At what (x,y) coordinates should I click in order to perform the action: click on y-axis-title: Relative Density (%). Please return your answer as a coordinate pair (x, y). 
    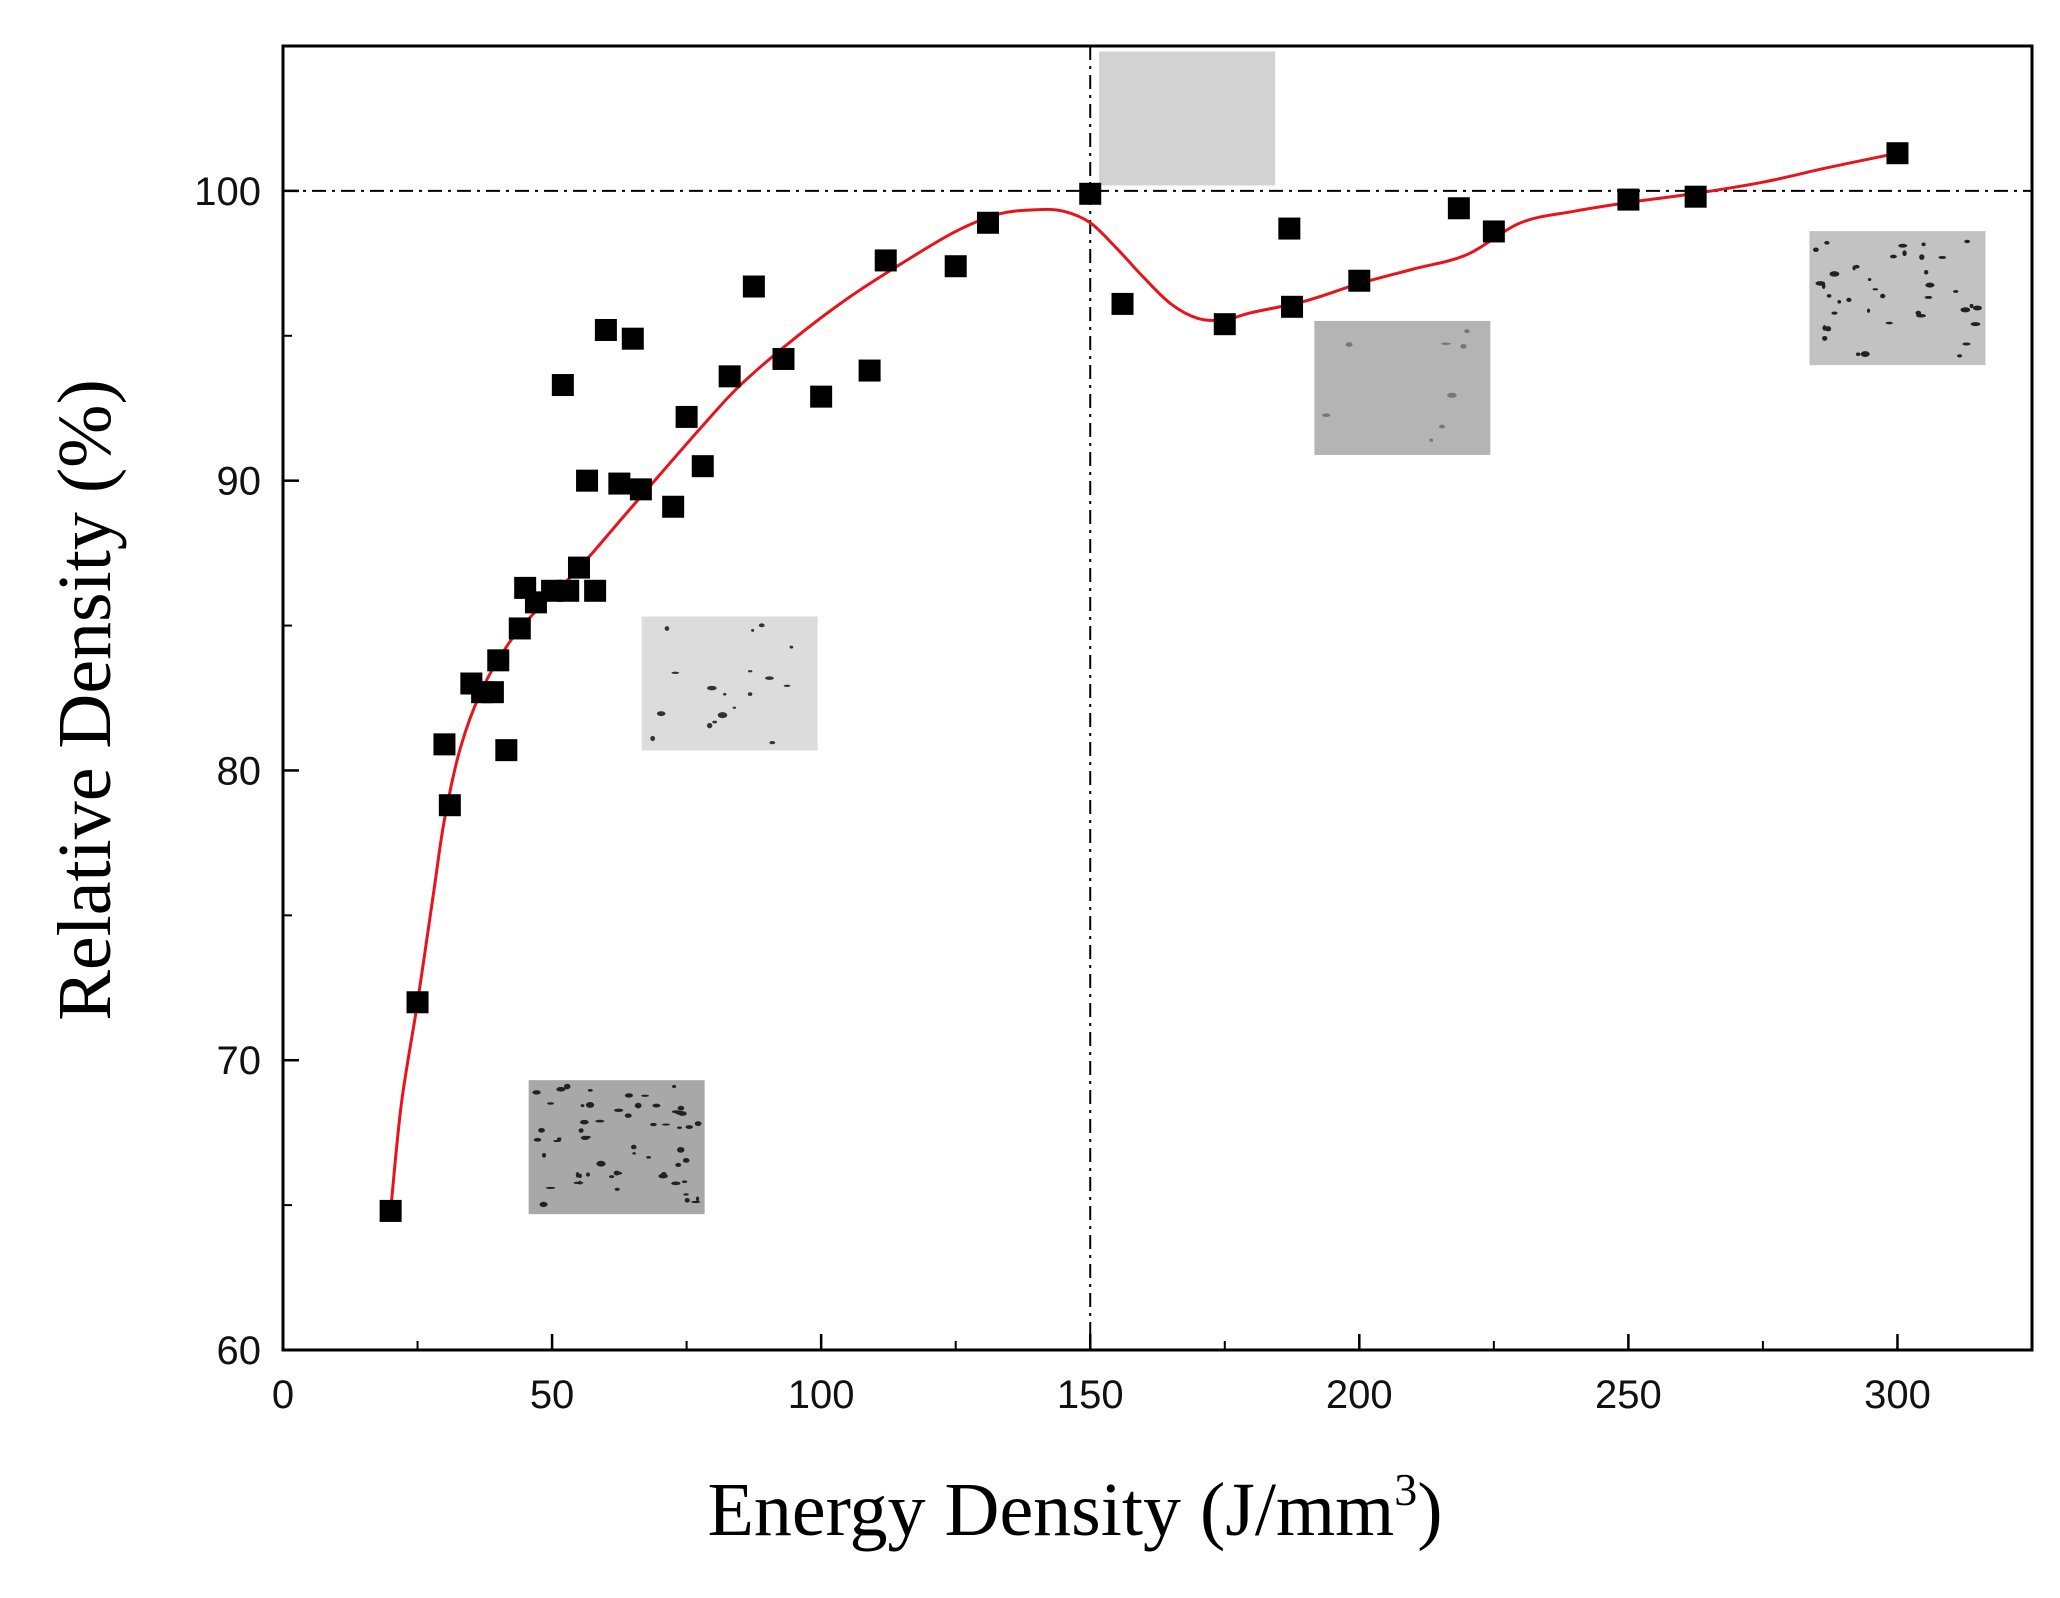
    Looking at the image, I should click on (85, 700).